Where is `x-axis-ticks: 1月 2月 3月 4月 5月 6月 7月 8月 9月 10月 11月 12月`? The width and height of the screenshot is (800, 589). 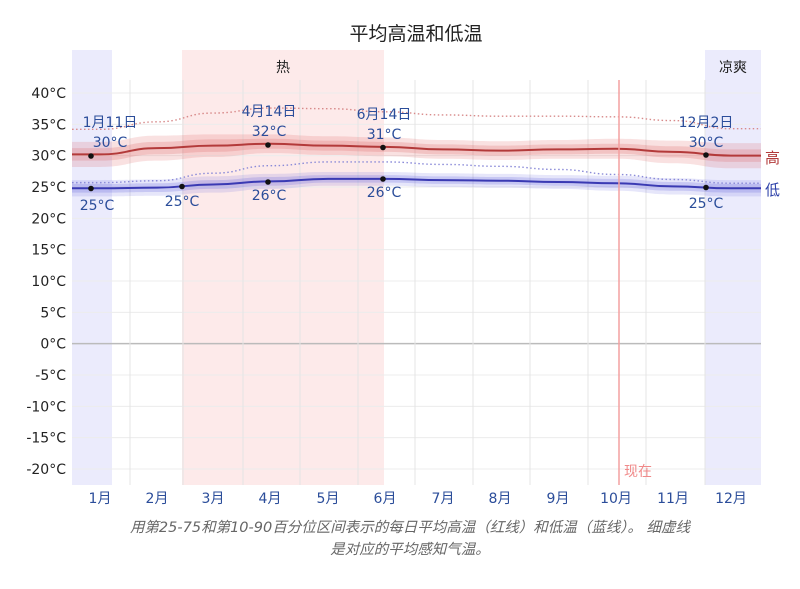 x-axis-ticks: 1月 2月 3月 4月 5月 6月 7月 8月 9月 10月 11月 12月 is located at coordinates (418, 499).